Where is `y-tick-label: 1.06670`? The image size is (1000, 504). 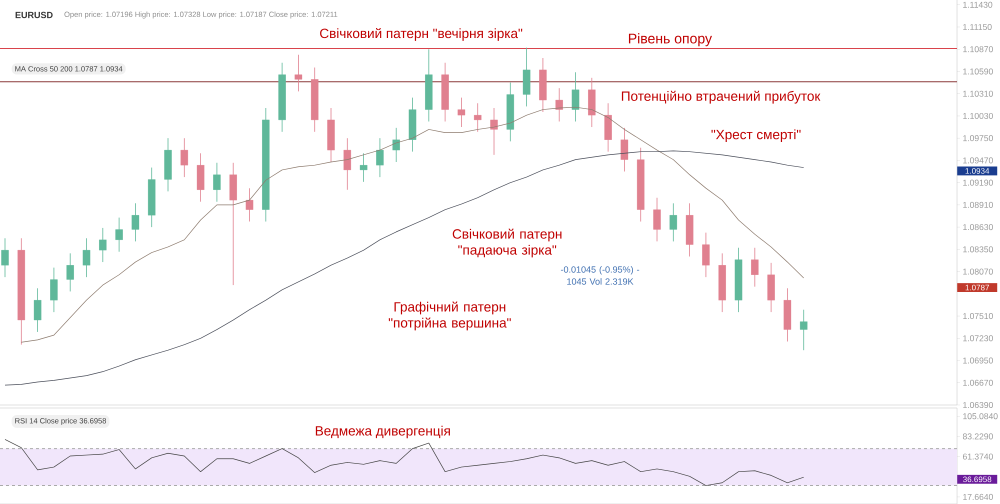 y-tick-label: 1.06670 is located at coordinates (978, 383).